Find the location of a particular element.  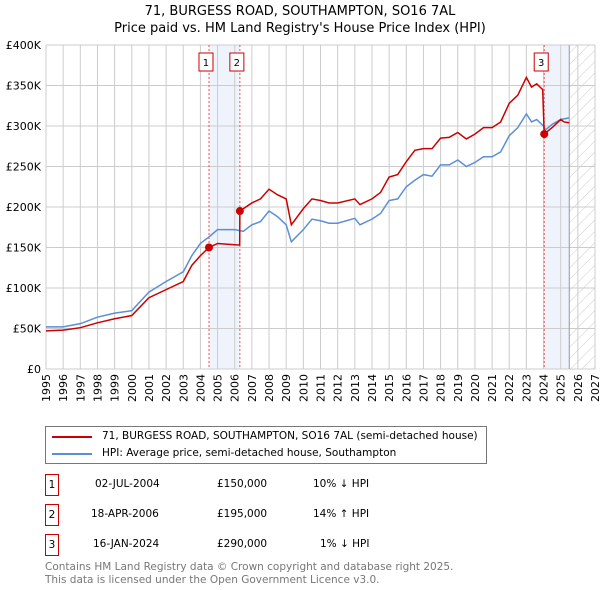

x-tick-label: 2025 is located at coordinates (561, 388).